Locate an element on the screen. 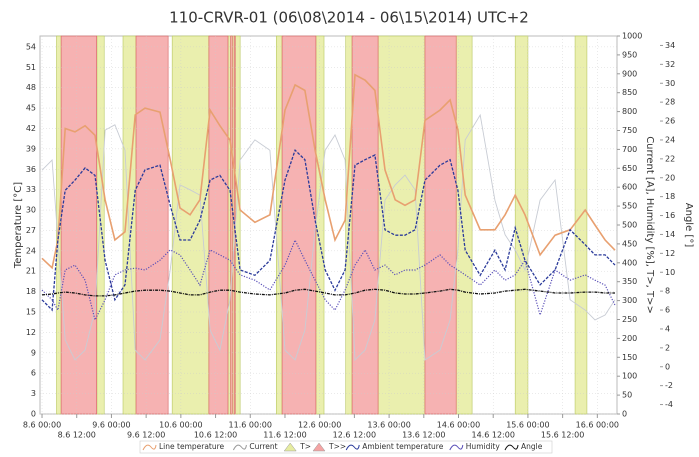  legend-label: Humidity is located at coordinates (483, 446).